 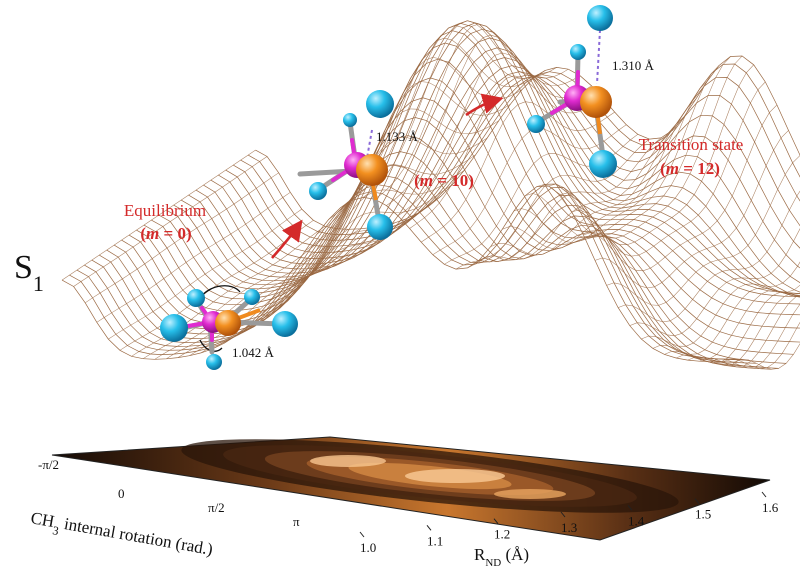 What do you see at coordinates (358, 165) in the screenshot?
I see `molecule-intermediate: 1.133 Å` at bounding box center [358, 165].